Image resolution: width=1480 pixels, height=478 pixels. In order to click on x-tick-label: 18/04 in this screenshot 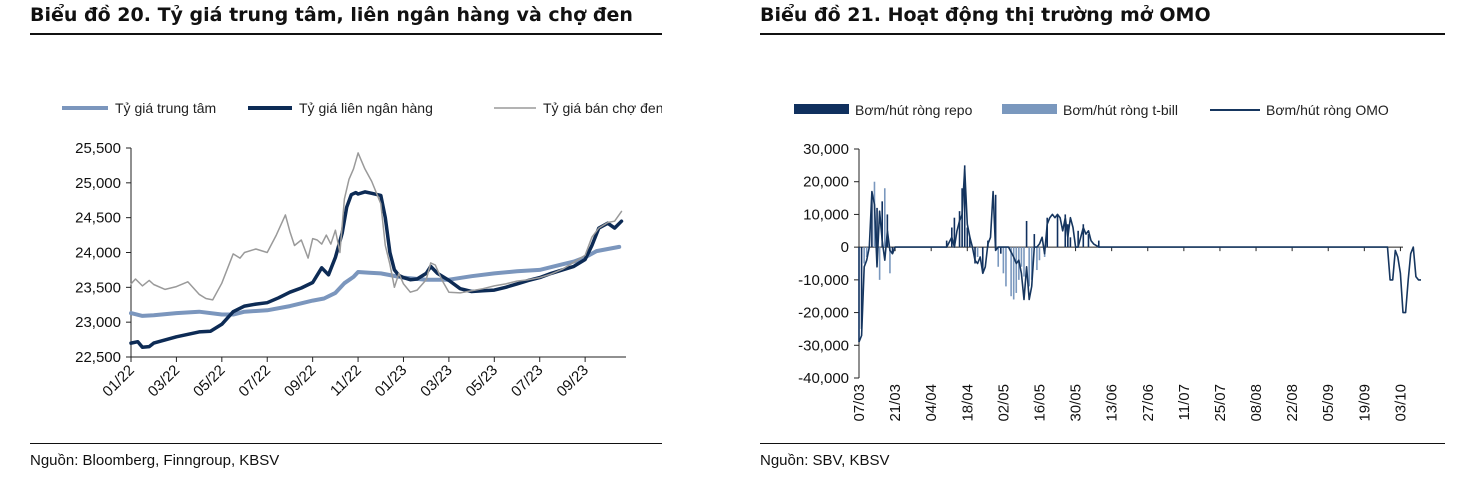, I will do `click(967, 403)`.